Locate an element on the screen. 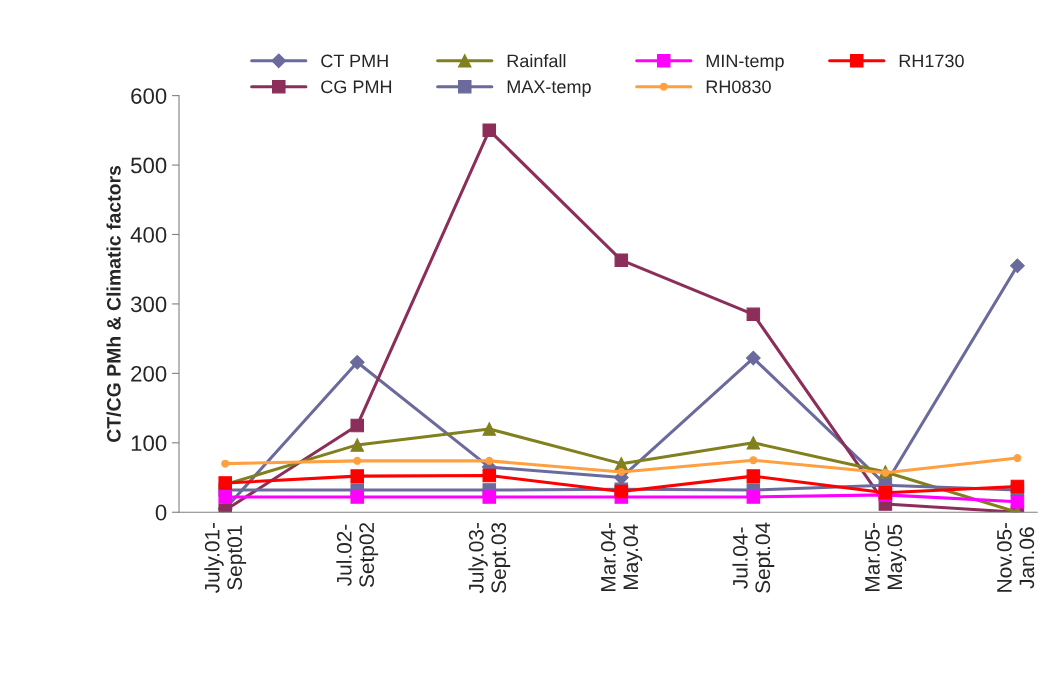 Image resolution: width=1053 pixels, height=683 pixels. x-tick-label: Jul.04- Sept.04 is located at coordinates (753, 557).